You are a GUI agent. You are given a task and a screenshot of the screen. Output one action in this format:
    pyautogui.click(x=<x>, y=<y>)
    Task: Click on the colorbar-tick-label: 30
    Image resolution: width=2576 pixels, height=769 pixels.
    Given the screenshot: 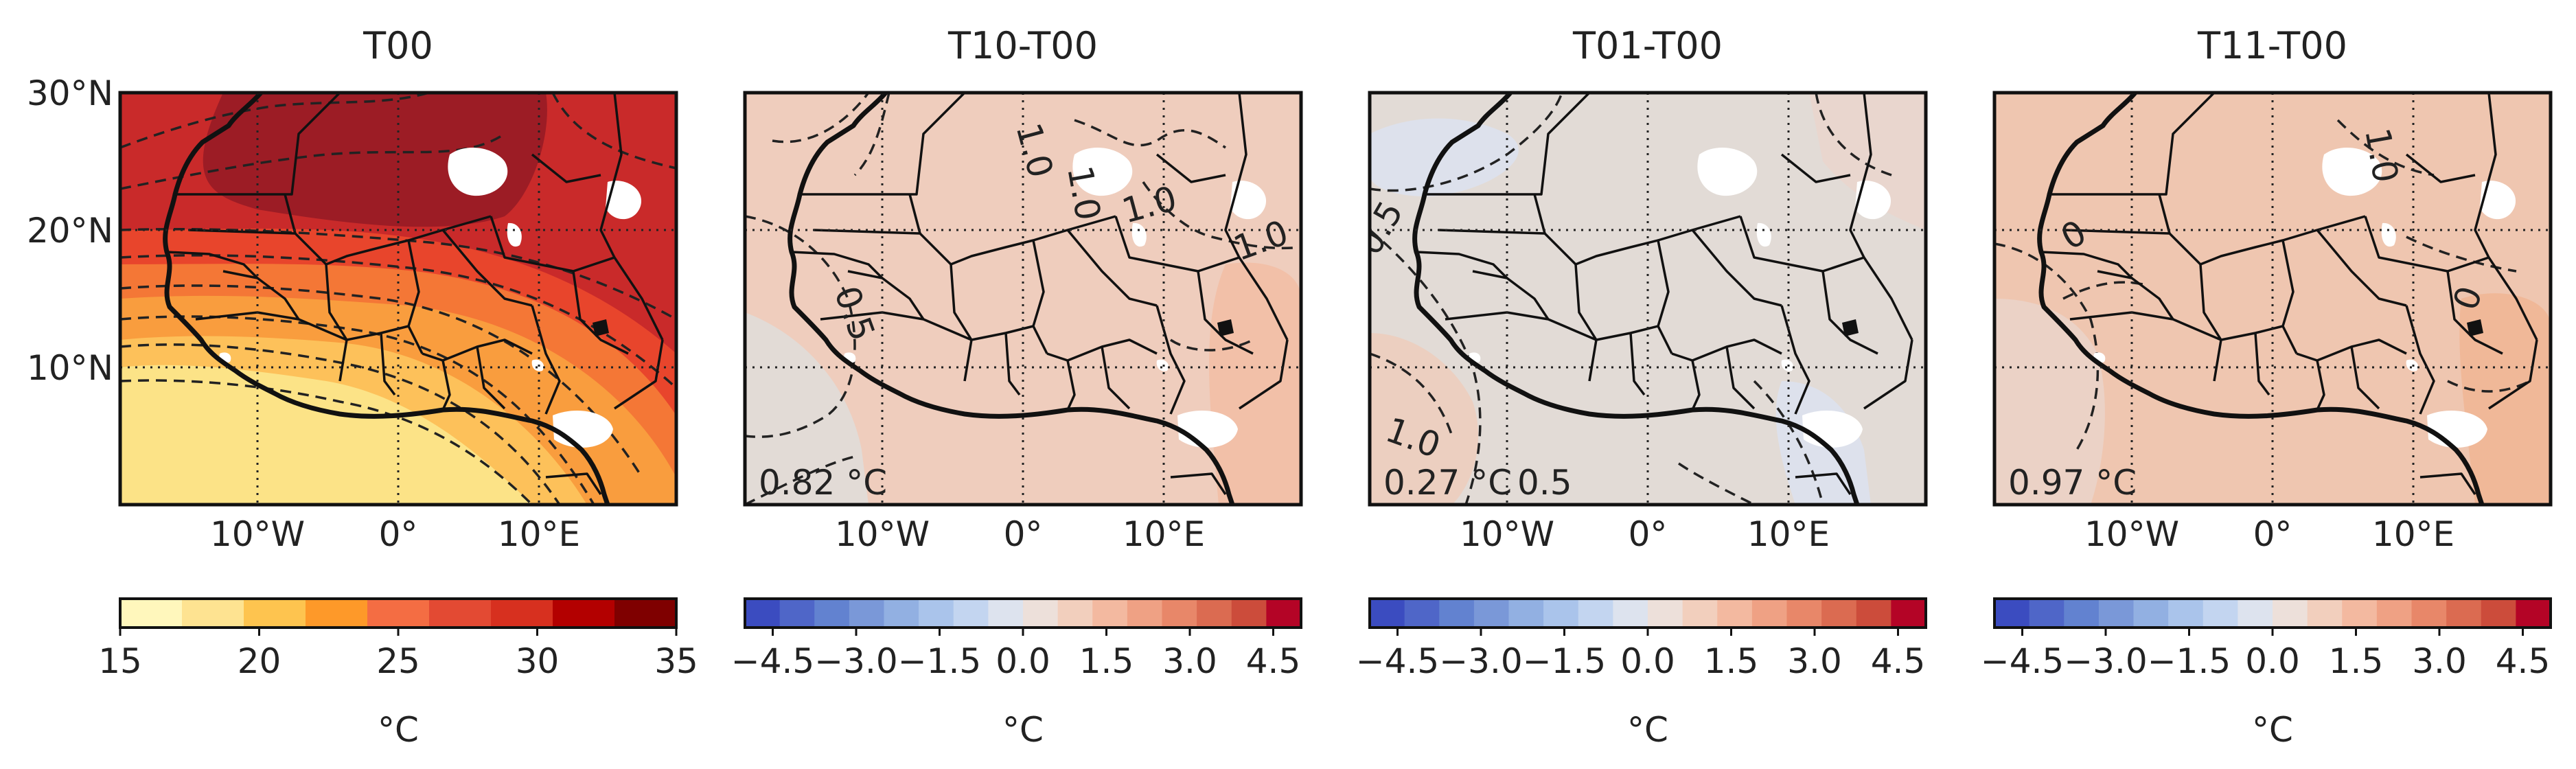 What is the action you would take?
    pyautogui.click(x=538, y=661)
    